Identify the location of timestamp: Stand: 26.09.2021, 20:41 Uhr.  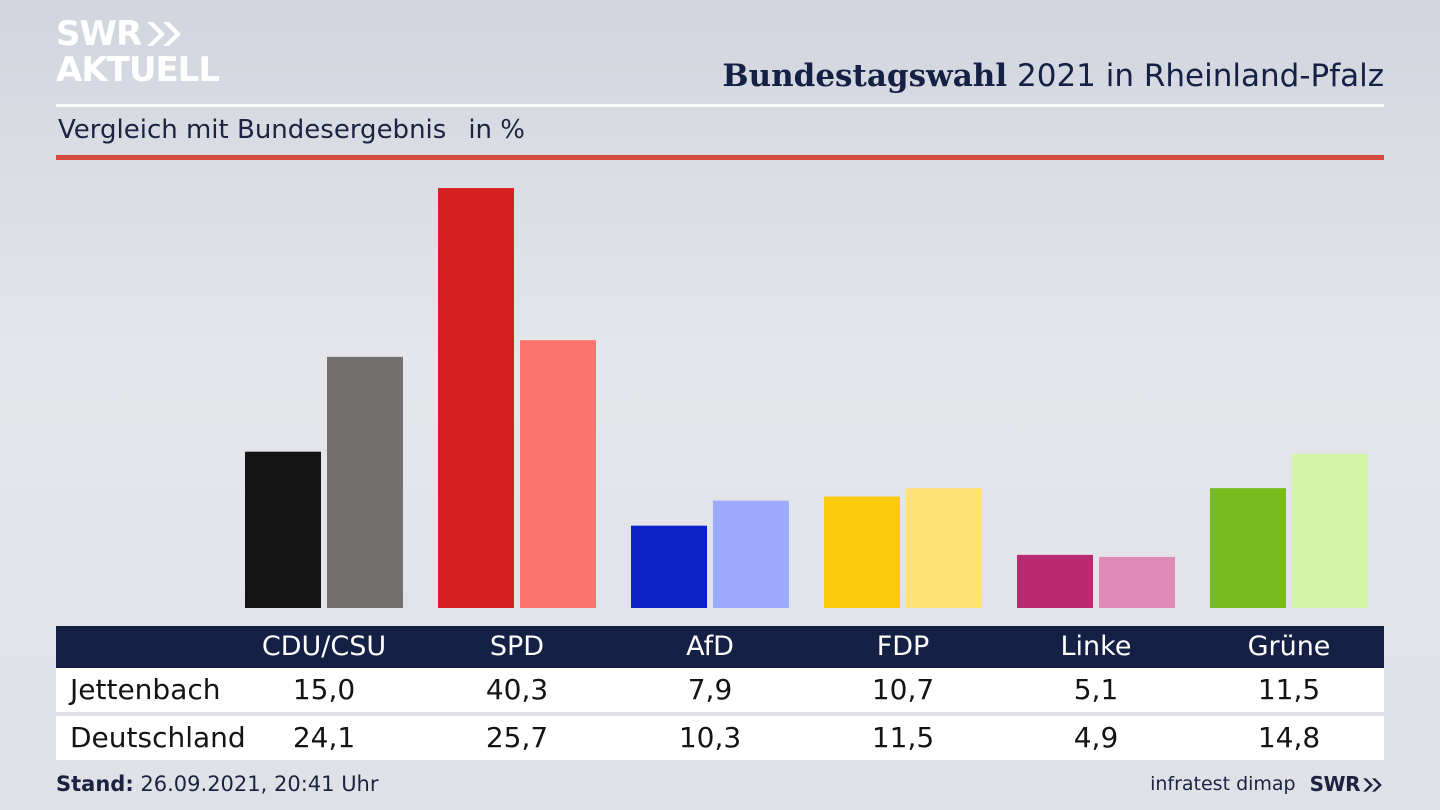
(217, 784).